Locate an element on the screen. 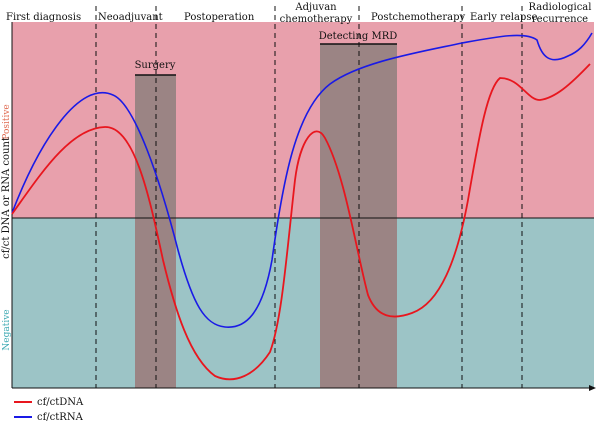 The image size is (600, 422). phase-label-postchemotherapy: Postchemotherapy is located at coordinates (418, 17).